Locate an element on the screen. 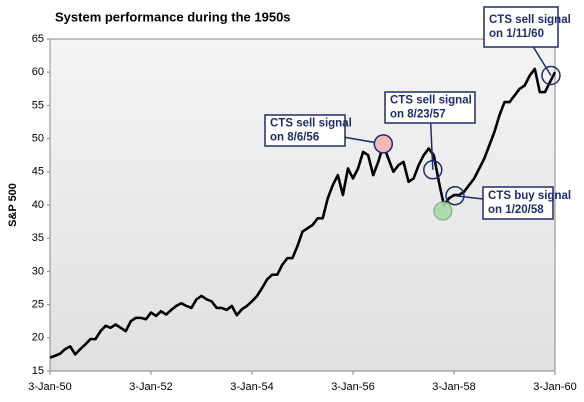  x-tick-label: 3-Jan-58 is located at coordinates (453, 387).